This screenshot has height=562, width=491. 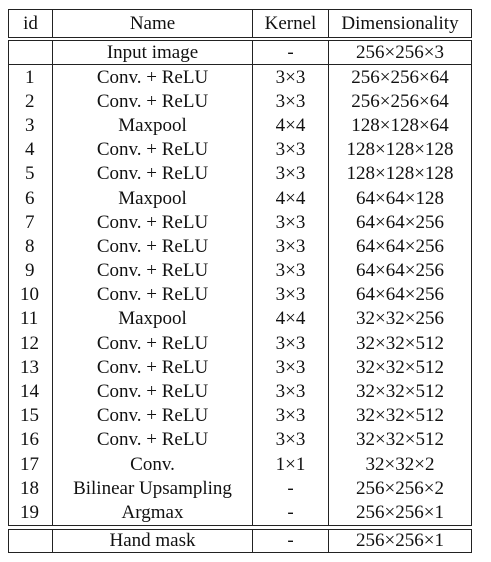 I want to click on table-row: 15 Conv. + ReLU 3×3 32×32×512, so click(x=240, y=415).